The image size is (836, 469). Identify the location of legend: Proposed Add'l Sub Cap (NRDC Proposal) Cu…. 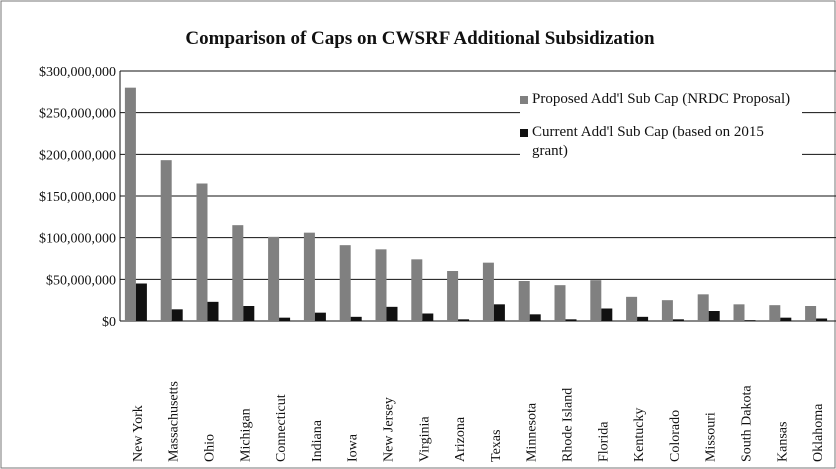
(661, 132).